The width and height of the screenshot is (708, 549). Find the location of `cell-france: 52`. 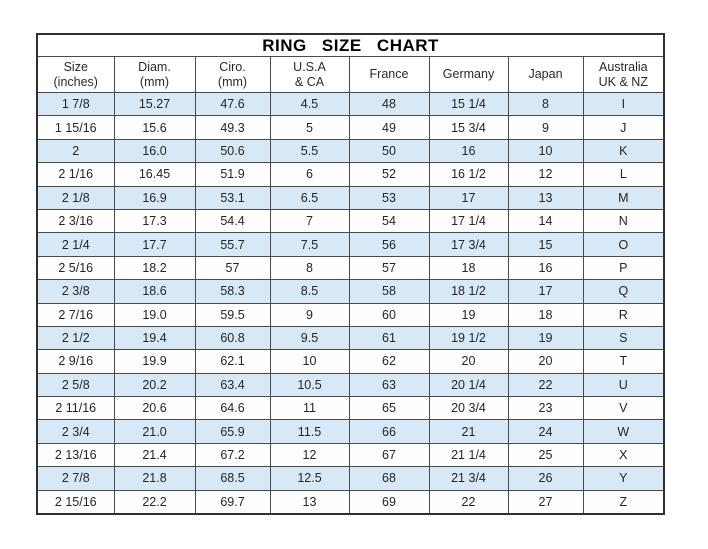

cell-france: 52 is located at coordinates (389, 174).